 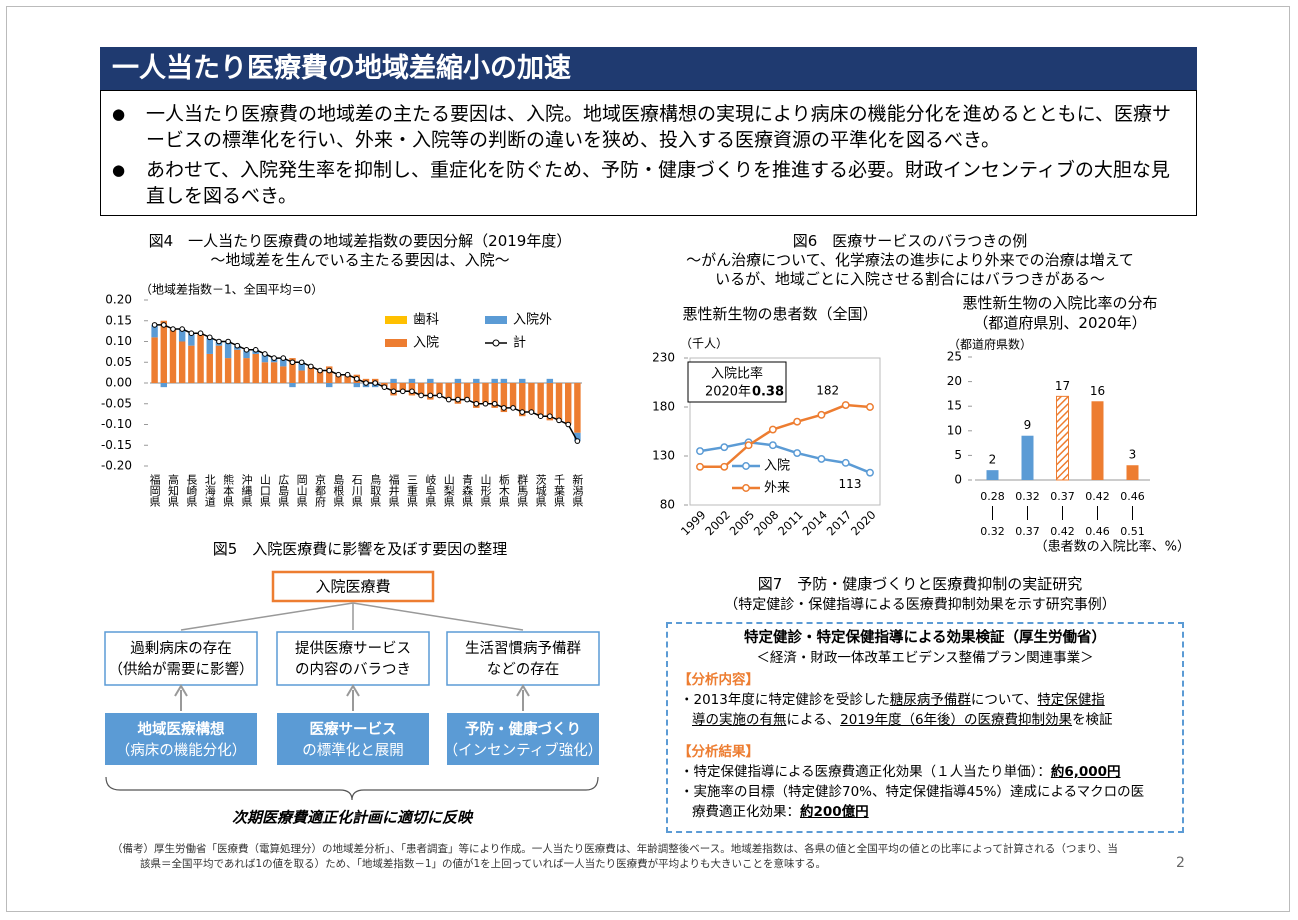 I want to click on section-line: ・実施率の目標（特定健診70%、特定保健指導45%）達成によるマクロの医, so click(x=925, y=792).